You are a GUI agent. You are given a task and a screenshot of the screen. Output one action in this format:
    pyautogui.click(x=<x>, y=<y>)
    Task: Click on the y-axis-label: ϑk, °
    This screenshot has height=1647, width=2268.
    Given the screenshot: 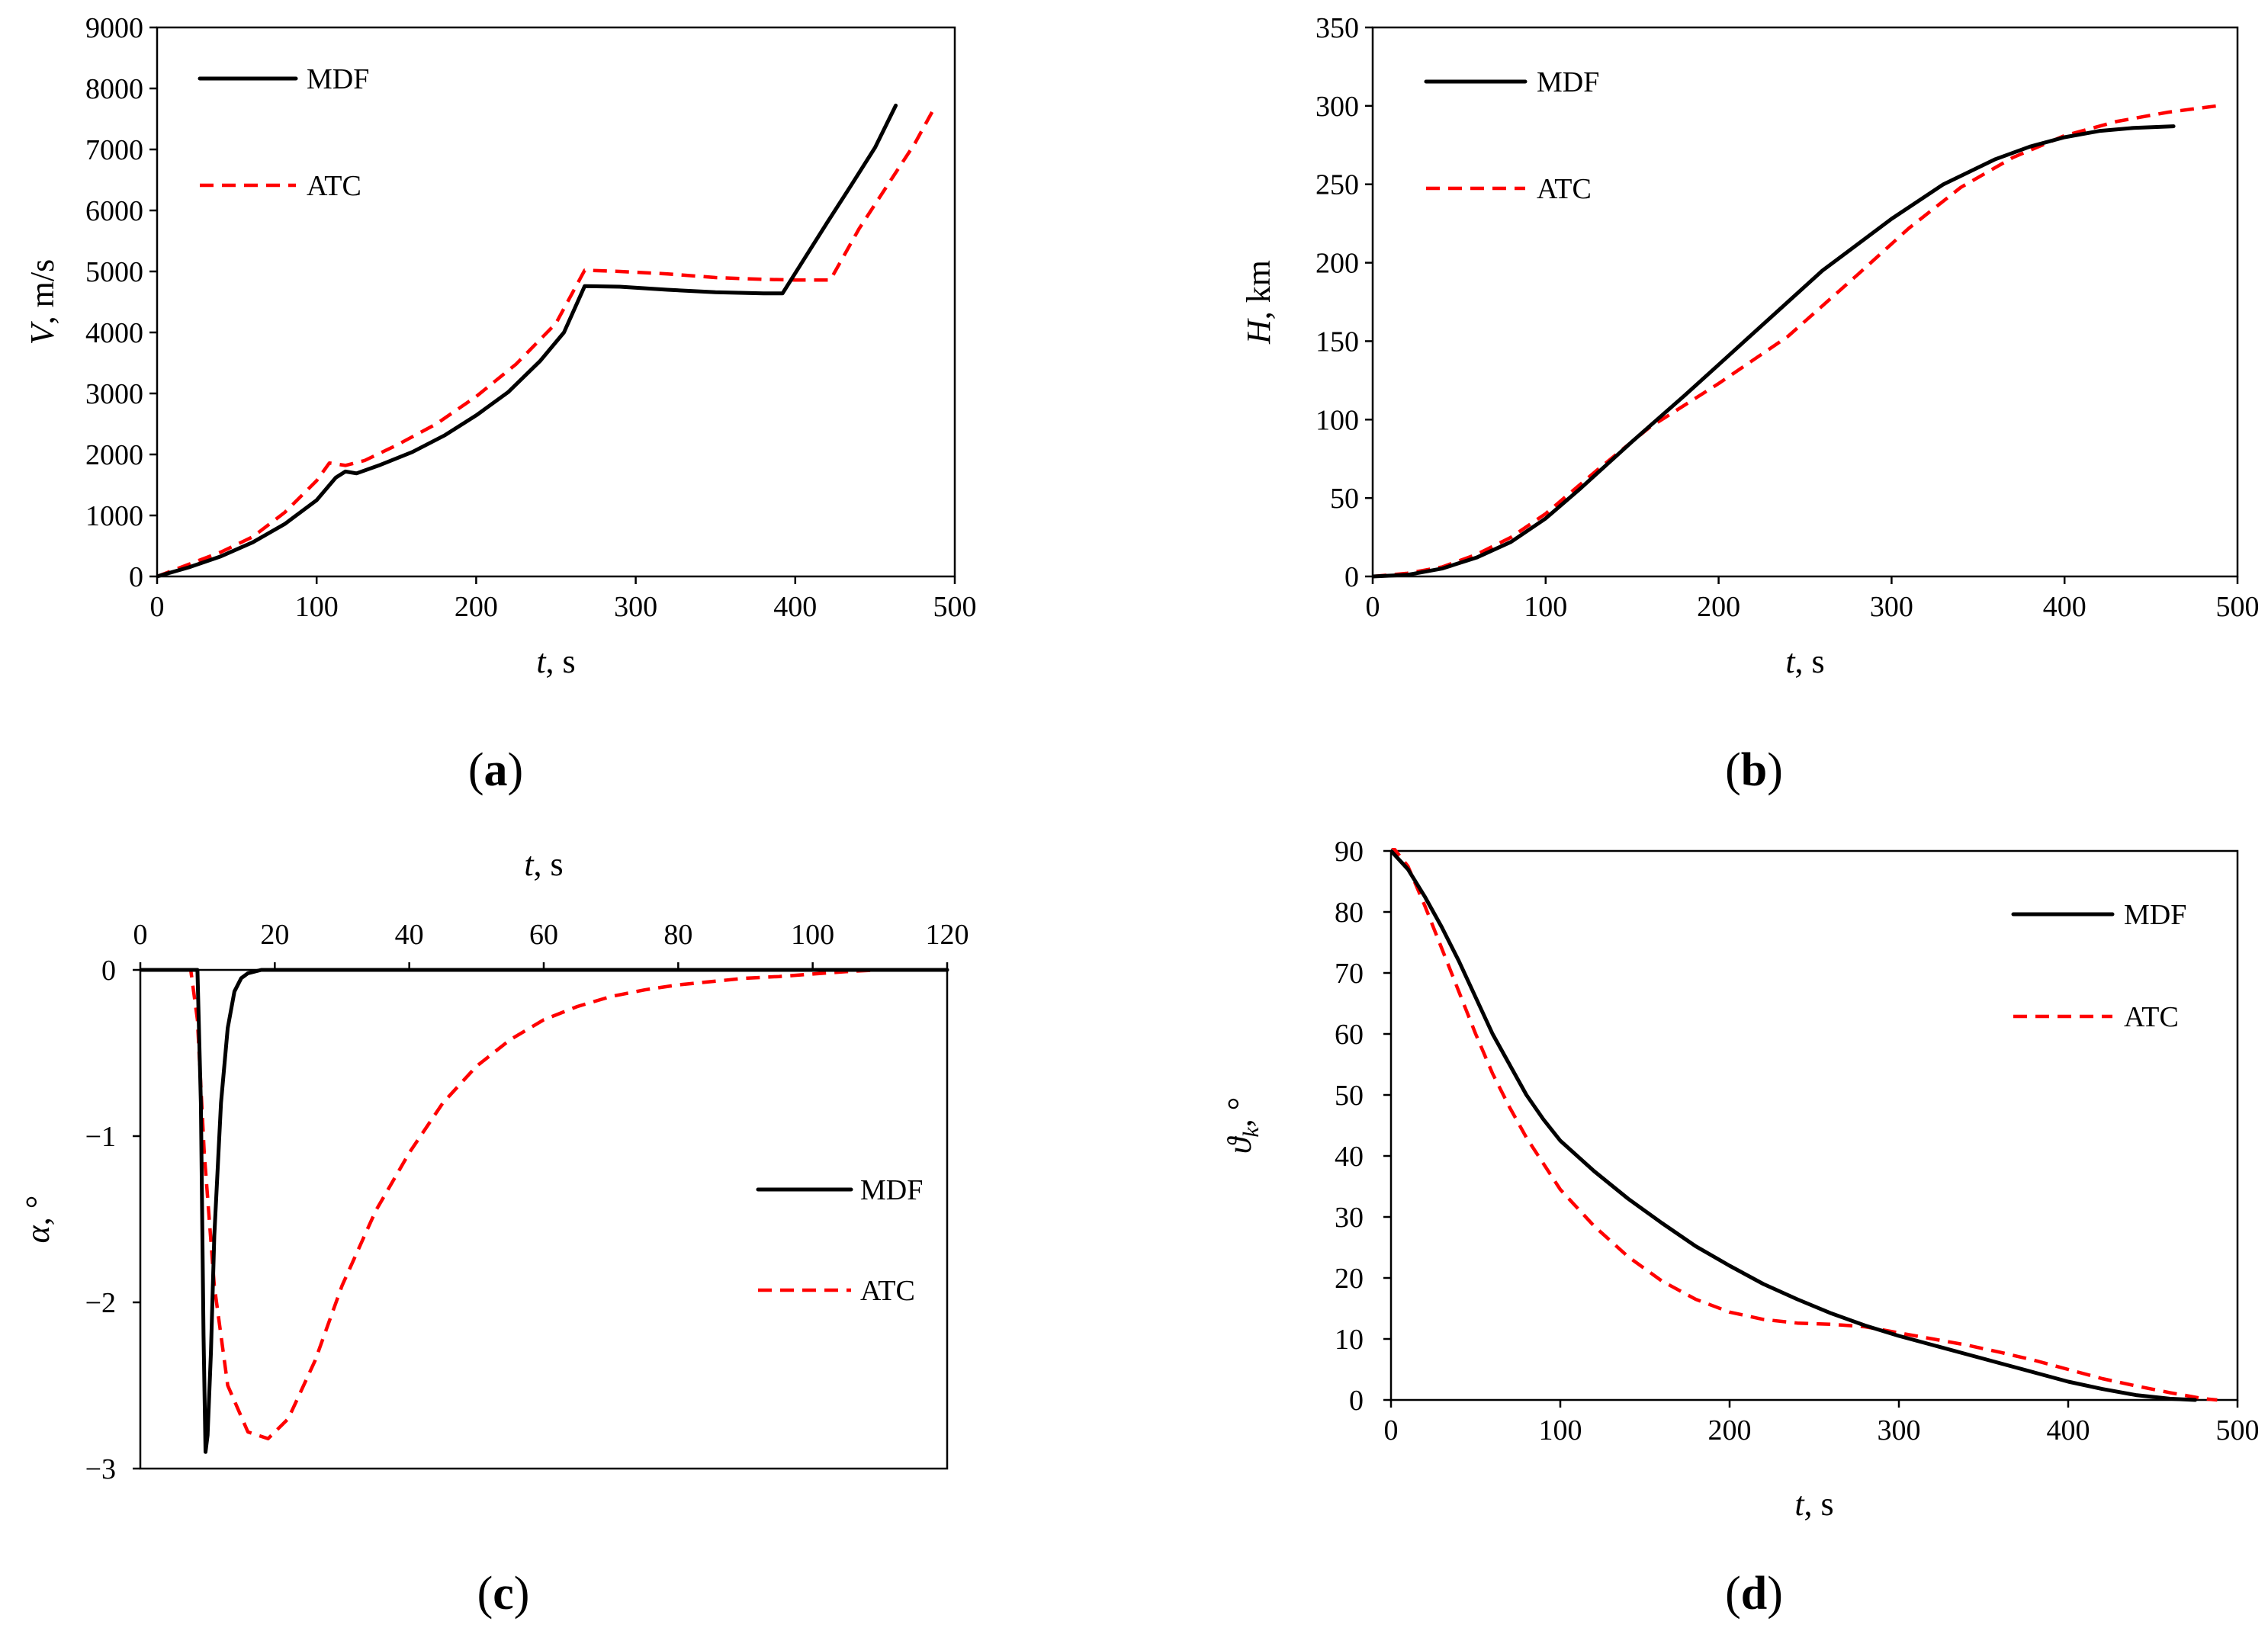 What is the action you would take?
    pyautogui.click(x=1242, y=1125)
    